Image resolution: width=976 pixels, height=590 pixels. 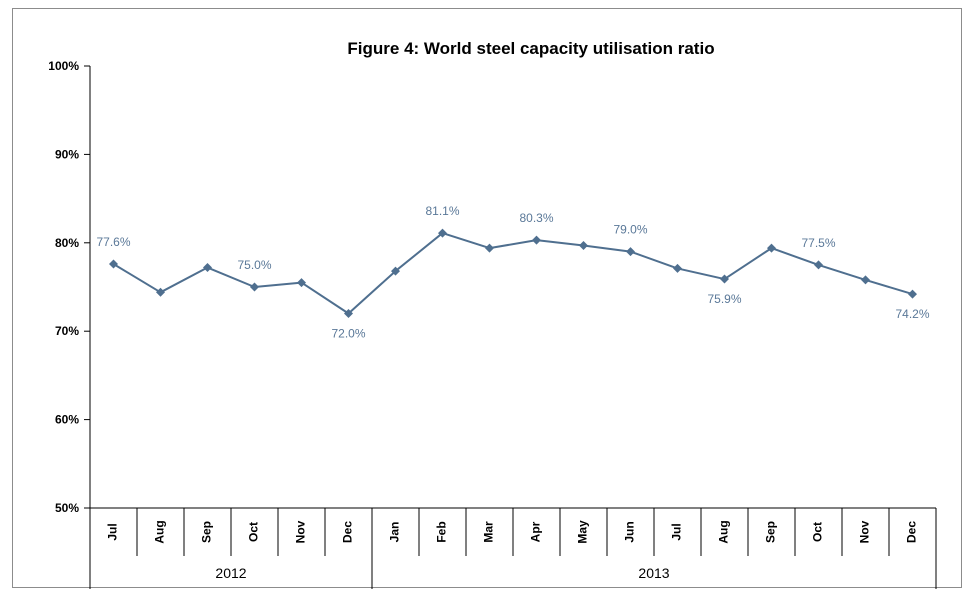 I want to click on x-tick-label: Jun, so click(x=630, y=531).